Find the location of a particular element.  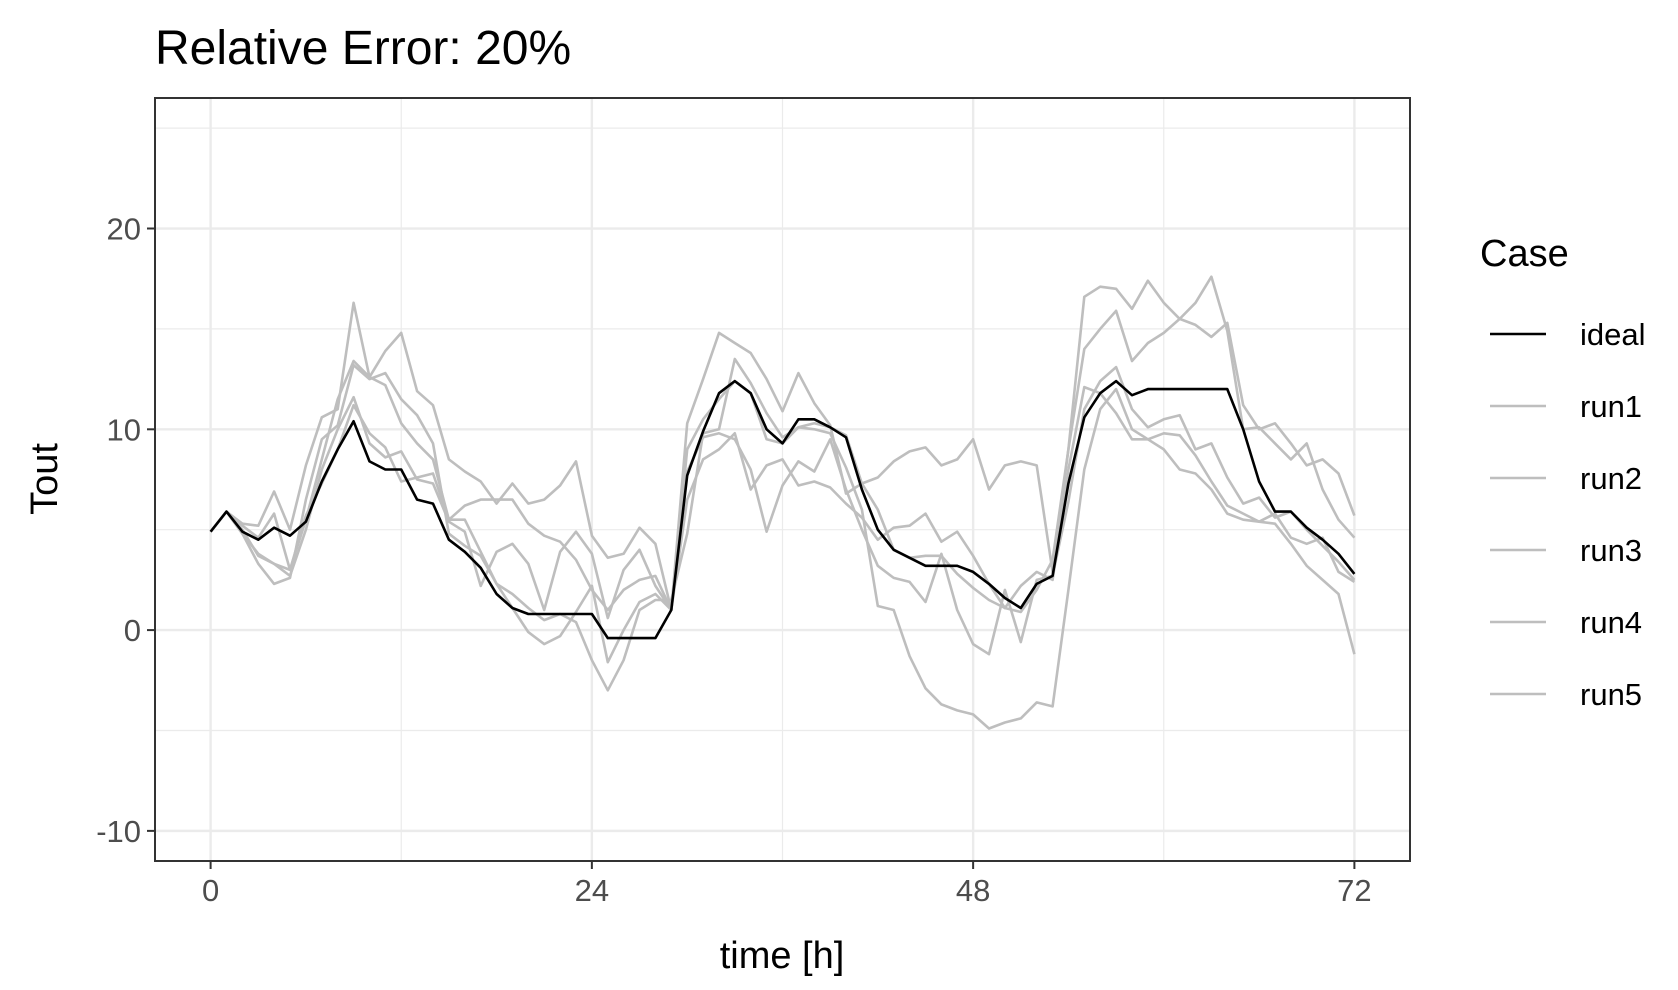

legend: Case ideal run1 run2 run3 run4 run5 is located at coordinates (1563, 472).